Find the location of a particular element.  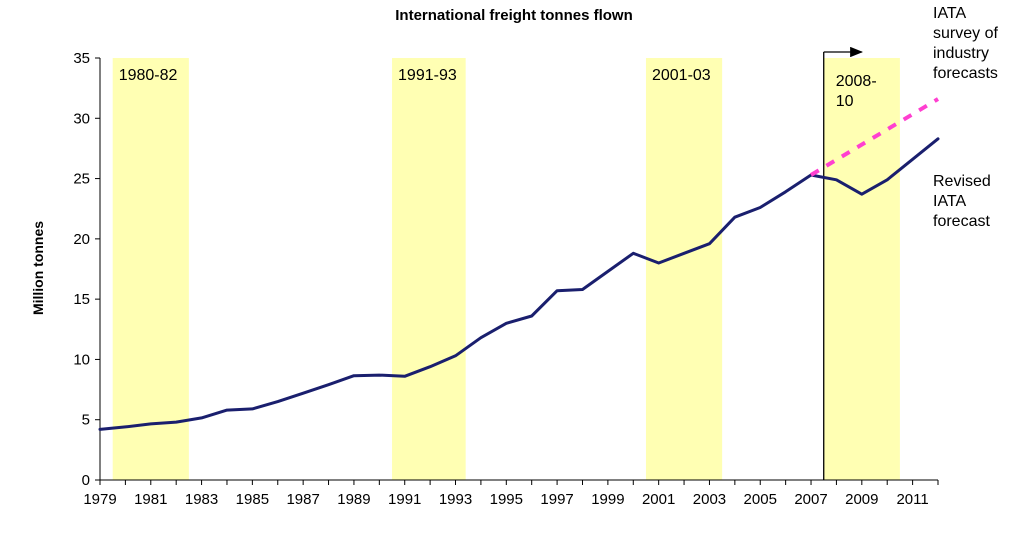

chart-title: International freight tonnes flown is located at coordinates (514, 15).